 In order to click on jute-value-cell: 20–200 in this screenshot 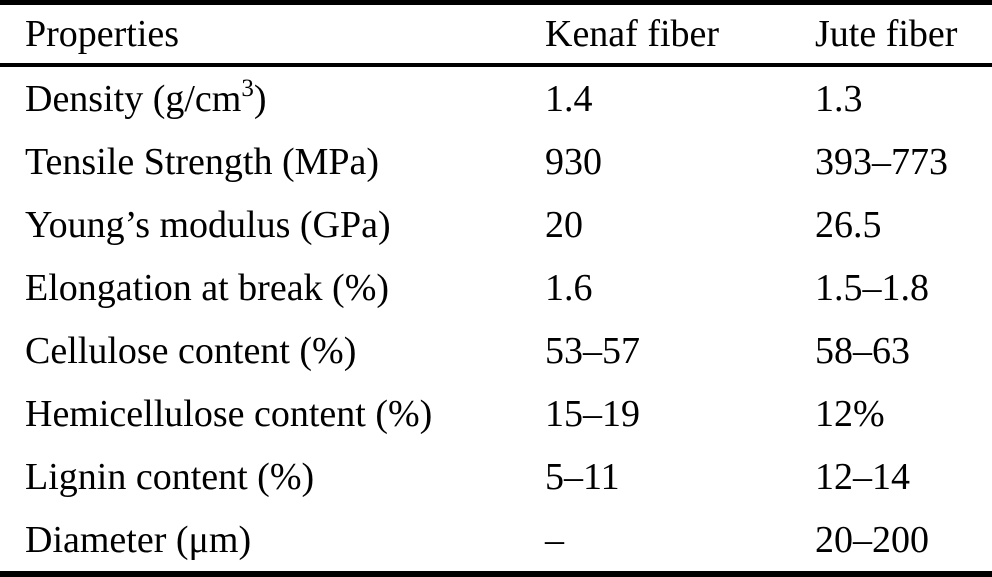, I will do `click(872, 539)`.